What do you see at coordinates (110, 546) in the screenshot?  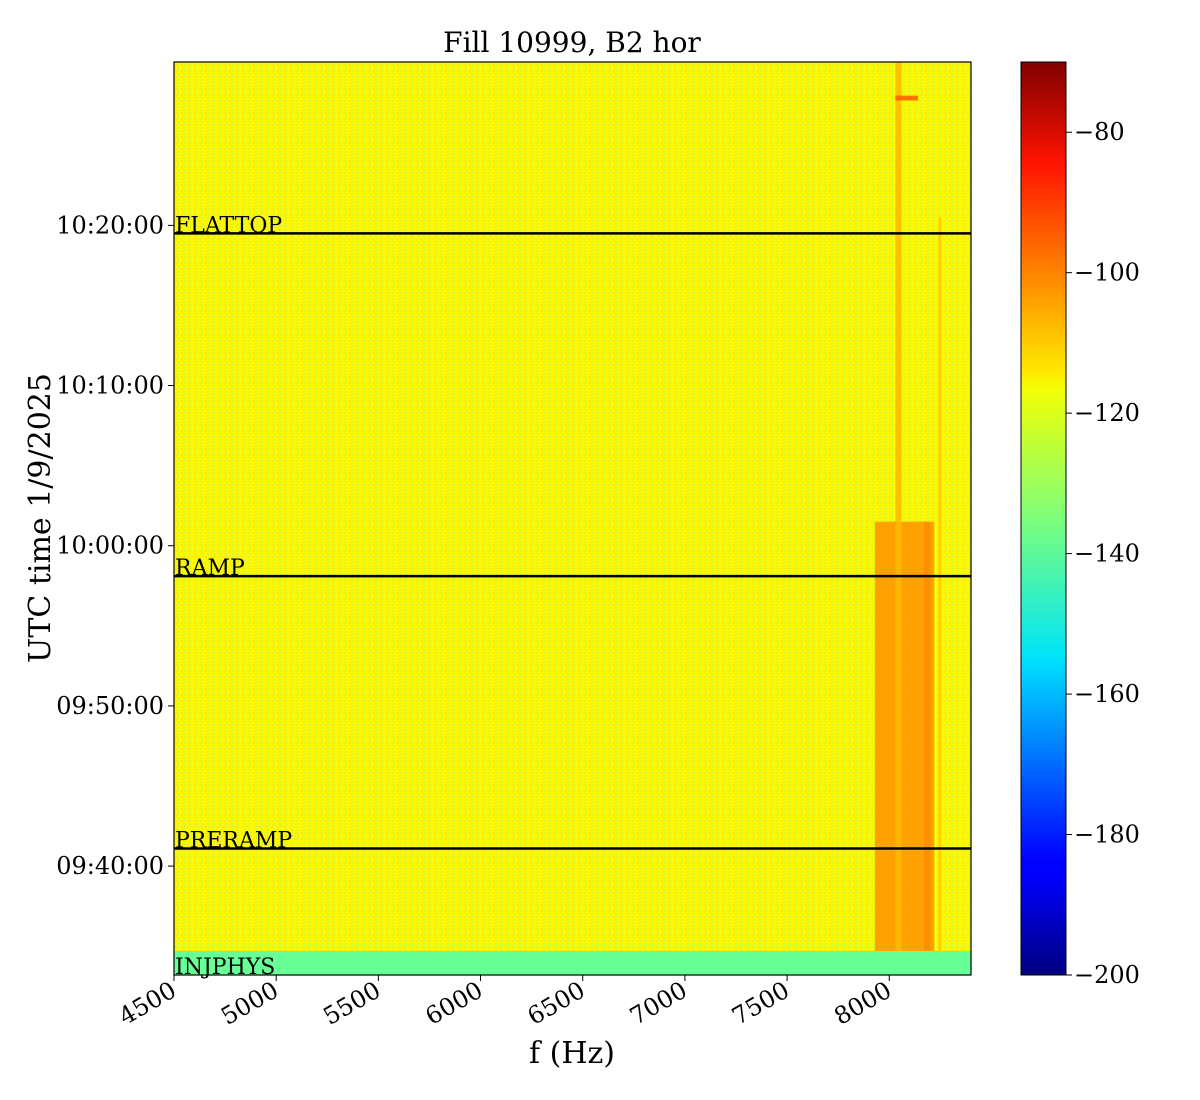 I see `y-tick-label: 10:00:00` at bounding box center [110, 546].